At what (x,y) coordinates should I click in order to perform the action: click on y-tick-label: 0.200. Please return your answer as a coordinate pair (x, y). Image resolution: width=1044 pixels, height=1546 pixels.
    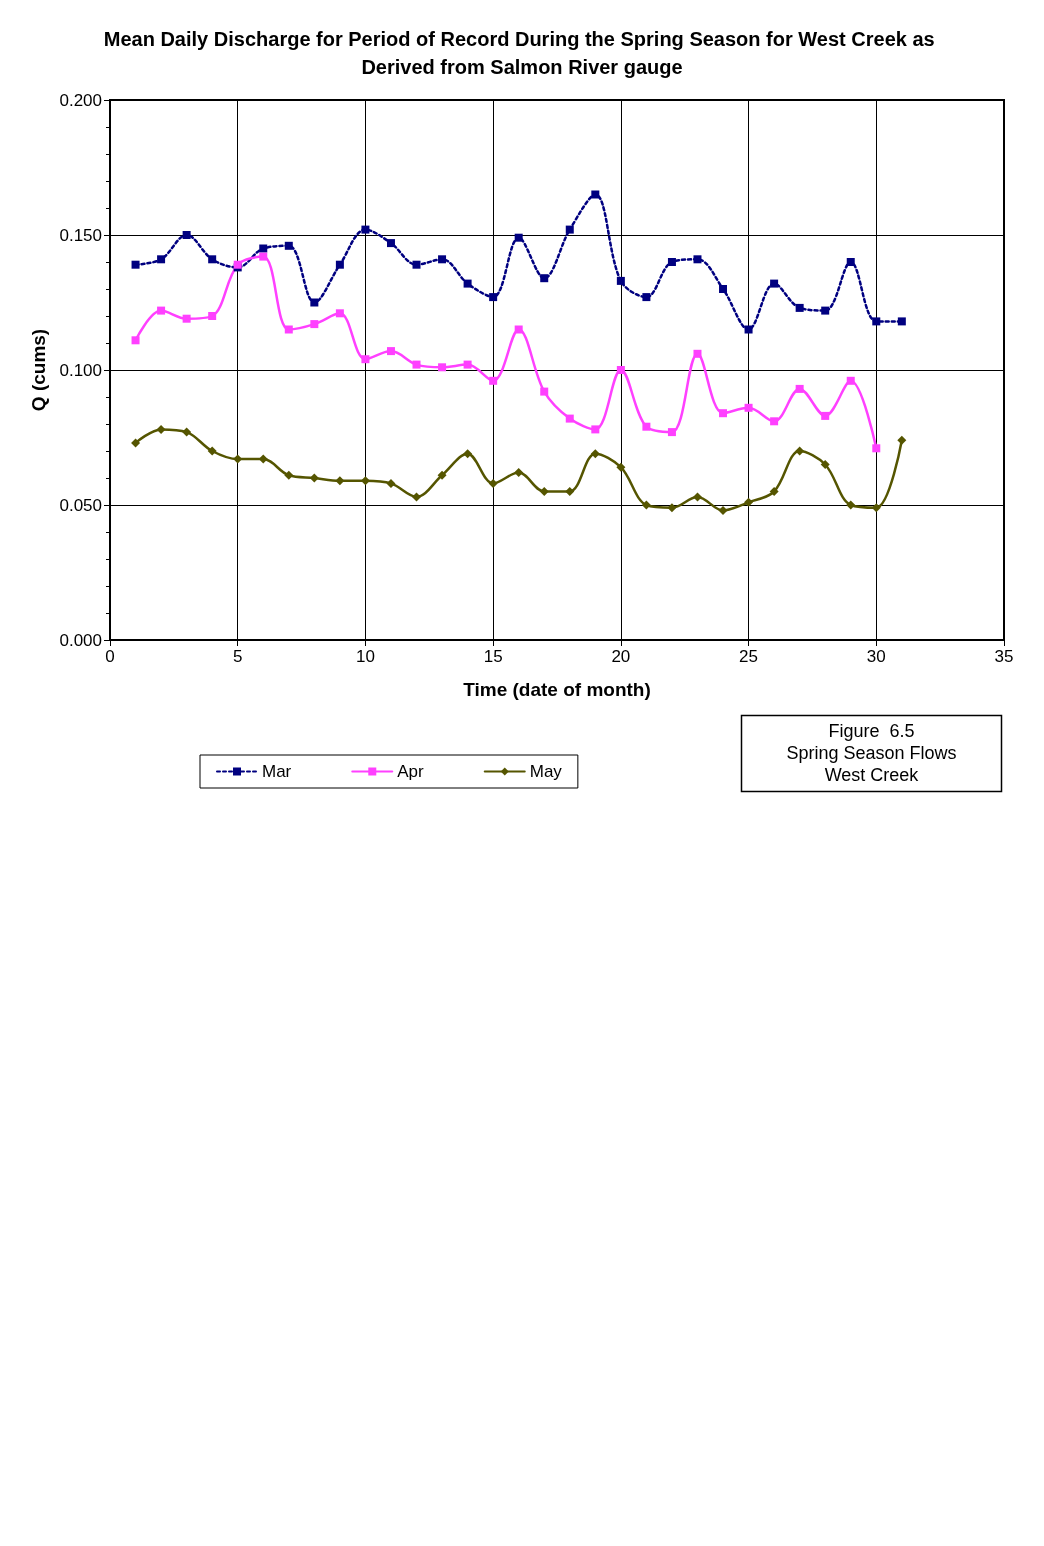
    Looking at the image, I should click on (80, 100).